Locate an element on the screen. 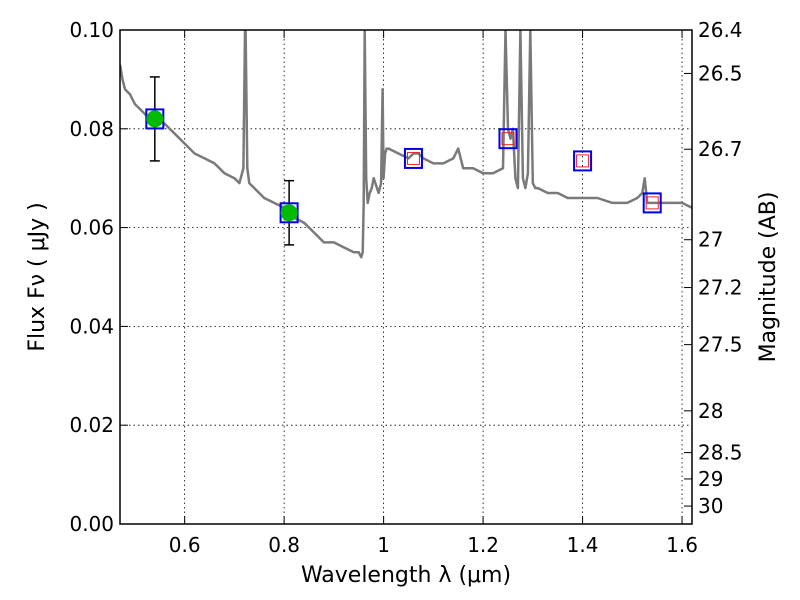  x-tick-label: 1.6 is located at coordinates (682, 545).